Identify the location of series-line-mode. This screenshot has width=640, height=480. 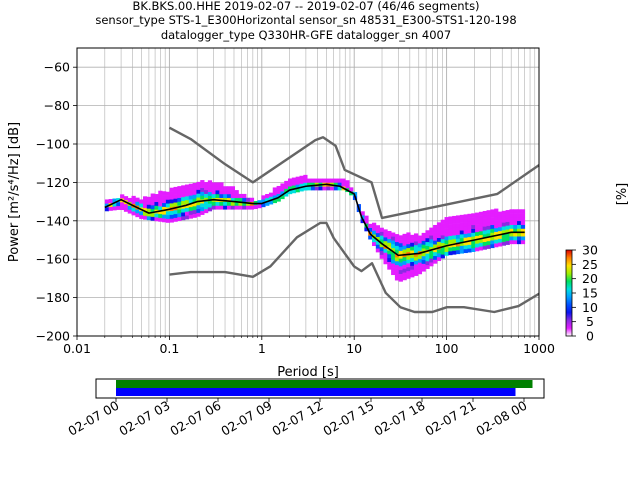
(314, 220).